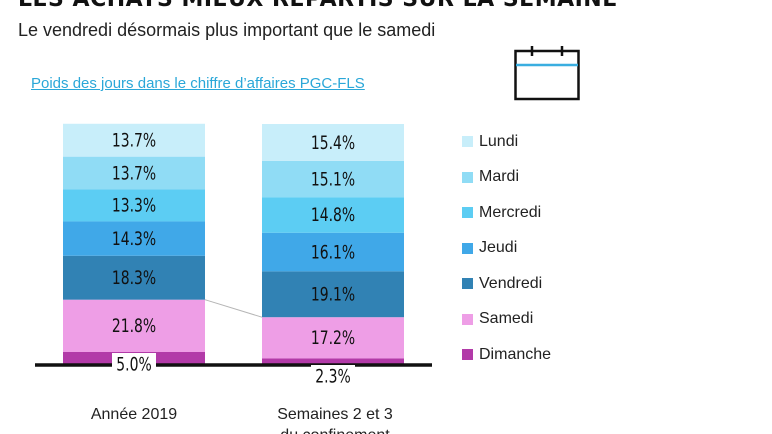 The height and width of the screenshot is (434, 772). I want to click on legend-item-mercredi: Mercredi, so click(506, 213).